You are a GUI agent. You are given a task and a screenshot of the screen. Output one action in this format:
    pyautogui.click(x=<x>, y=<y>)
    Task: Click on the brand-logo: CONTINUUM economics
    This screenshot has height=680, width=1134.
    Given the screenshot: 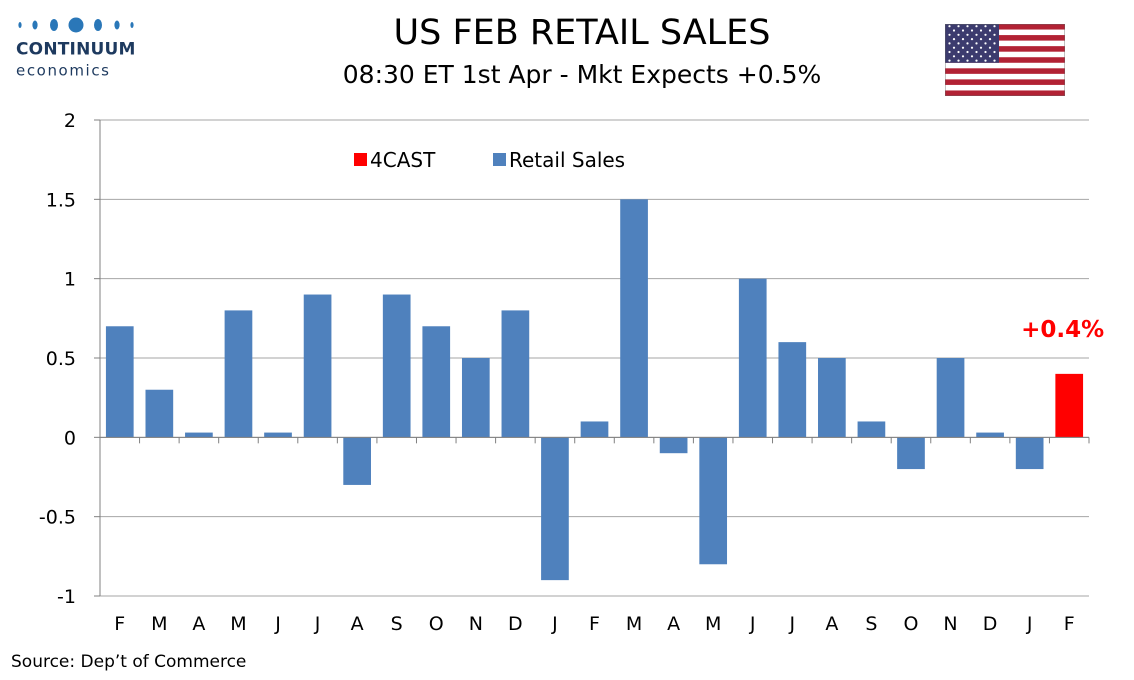 What is the action you would take?
    pyautogui.click(x=79, y=47)
    